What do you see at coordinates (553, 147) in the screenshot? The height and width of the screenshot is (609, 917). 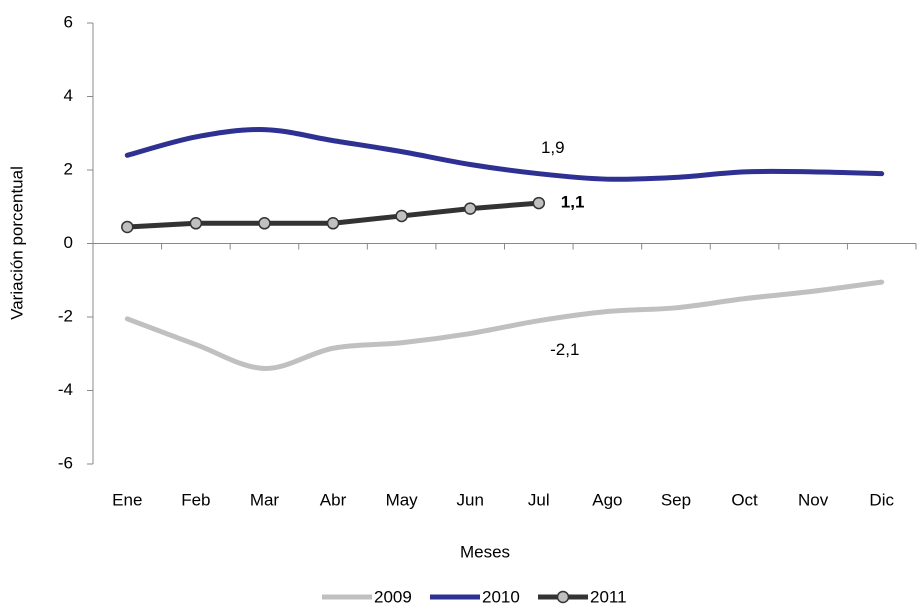 I see `data-label: 1,9` at bounding box center [553, 147].